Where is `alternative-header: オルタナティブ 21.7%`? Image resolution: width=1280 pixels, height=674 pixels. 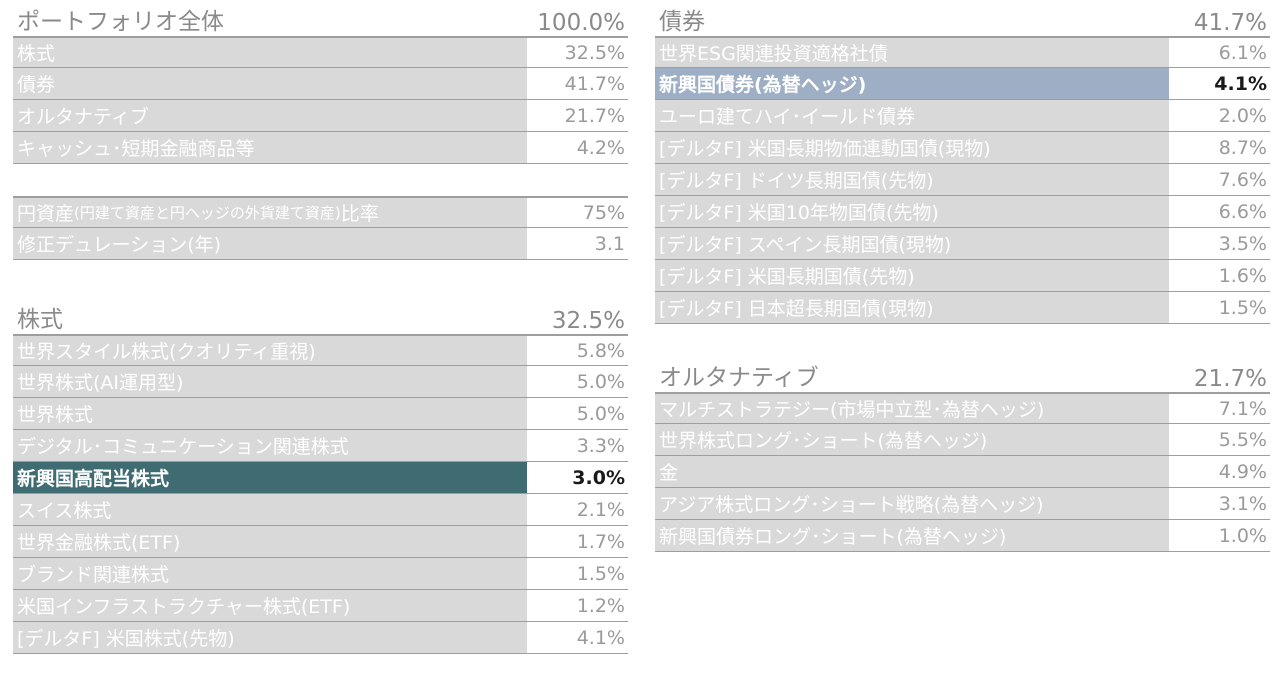
alternative-header: オルタナティブ 21.7% is located at coordinates (962, 375).